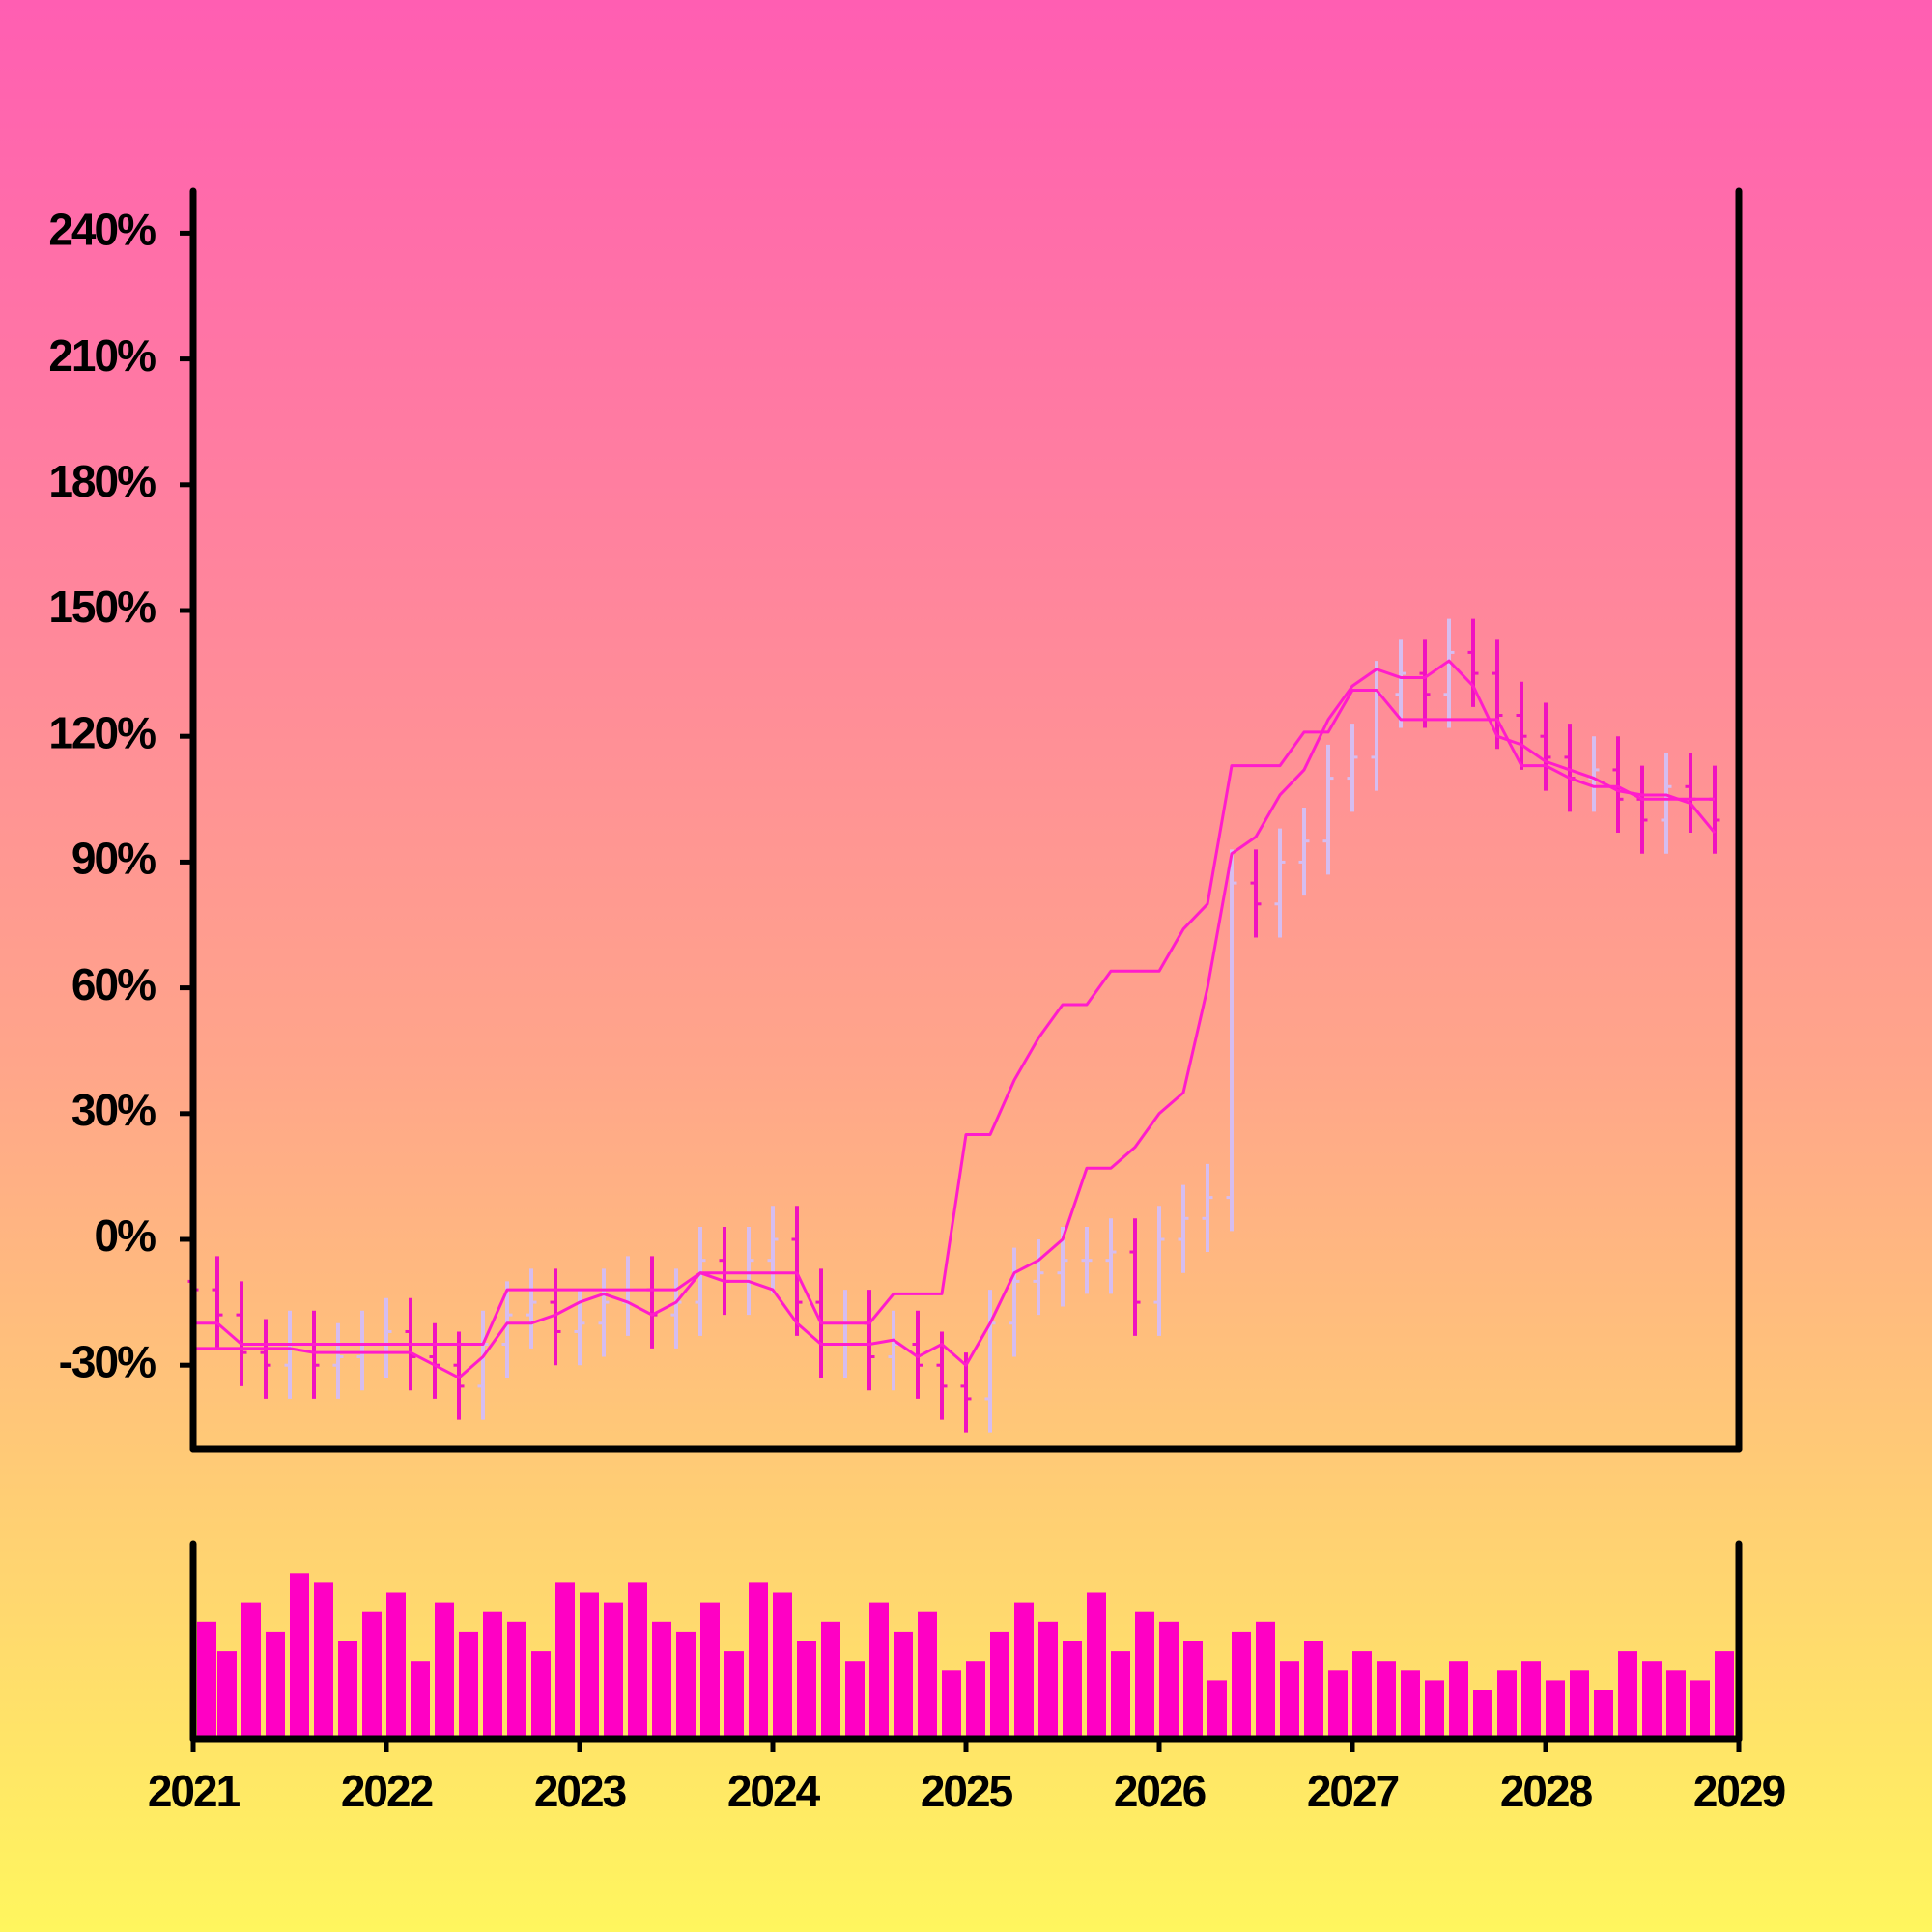 Image resolution: width=1932 pixels, height=1932 pixels. What do you see at coordinates (194, 1791) in the screenshot?
I see `x-tick-label: 2021` at bounding box center [194, 1791].